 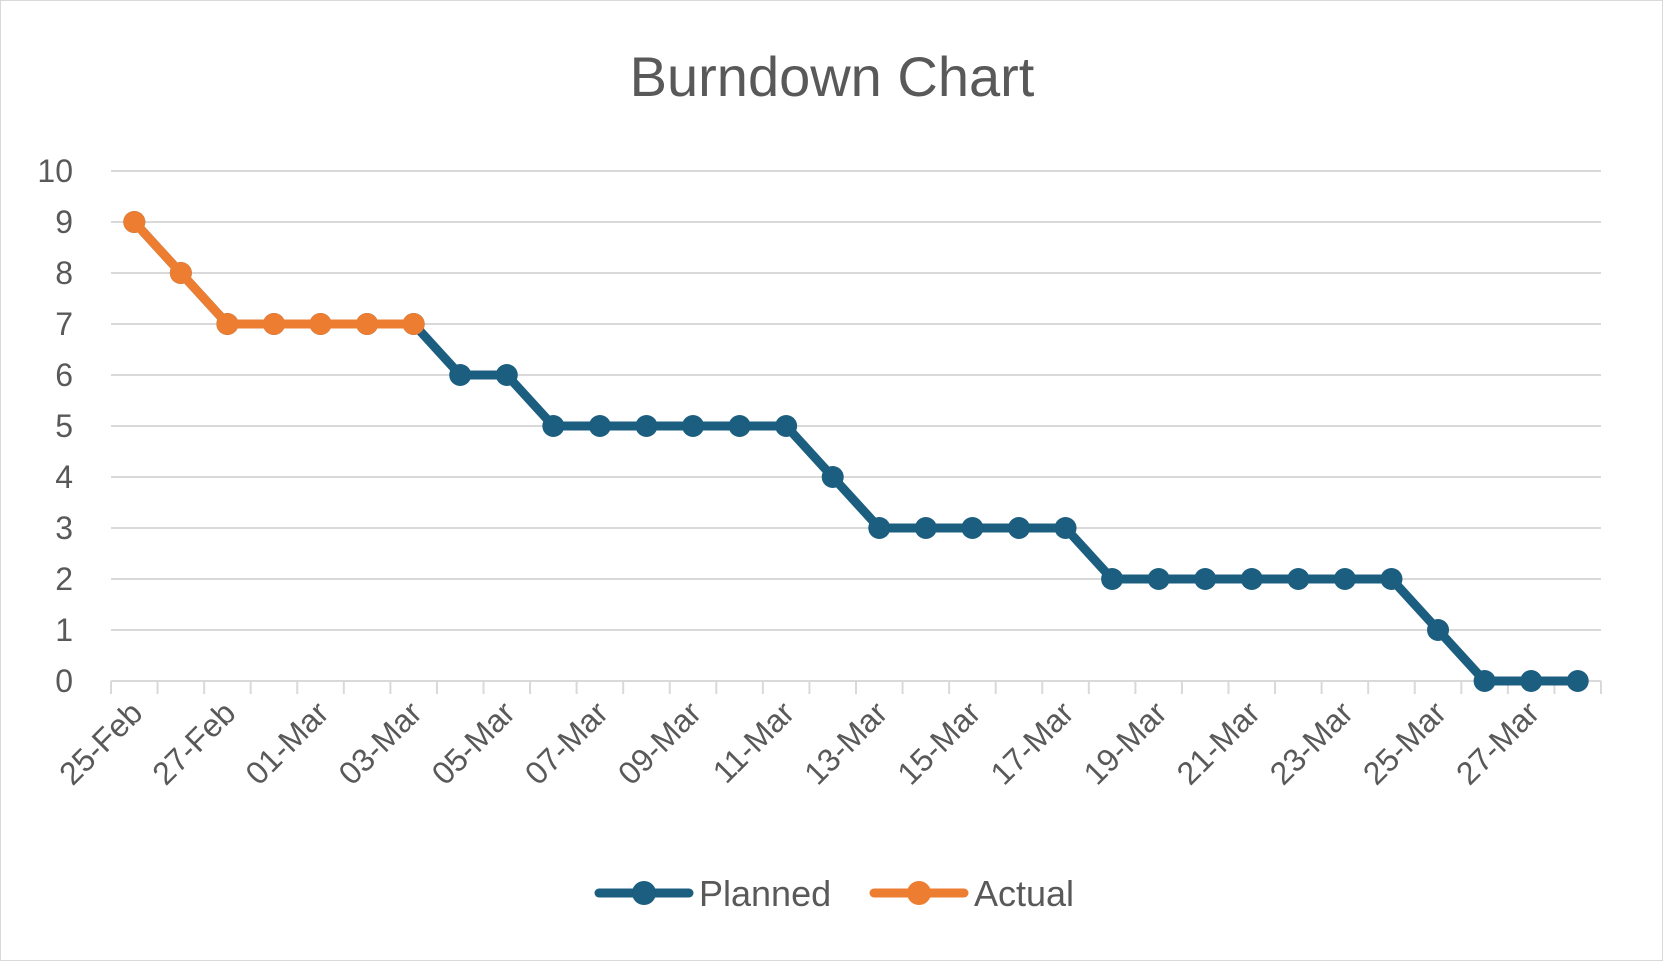 I want to click on x-tick-label: 13-Mar, so click(x=845, y=742).